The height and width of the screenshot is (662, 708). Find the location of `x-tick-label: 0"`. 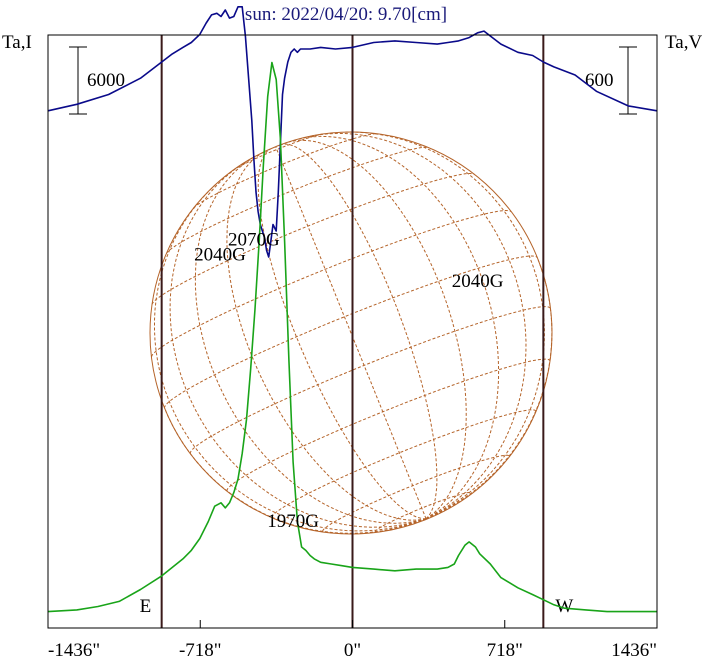

x-tick-label: 0" is located at coordinates (352, 650).